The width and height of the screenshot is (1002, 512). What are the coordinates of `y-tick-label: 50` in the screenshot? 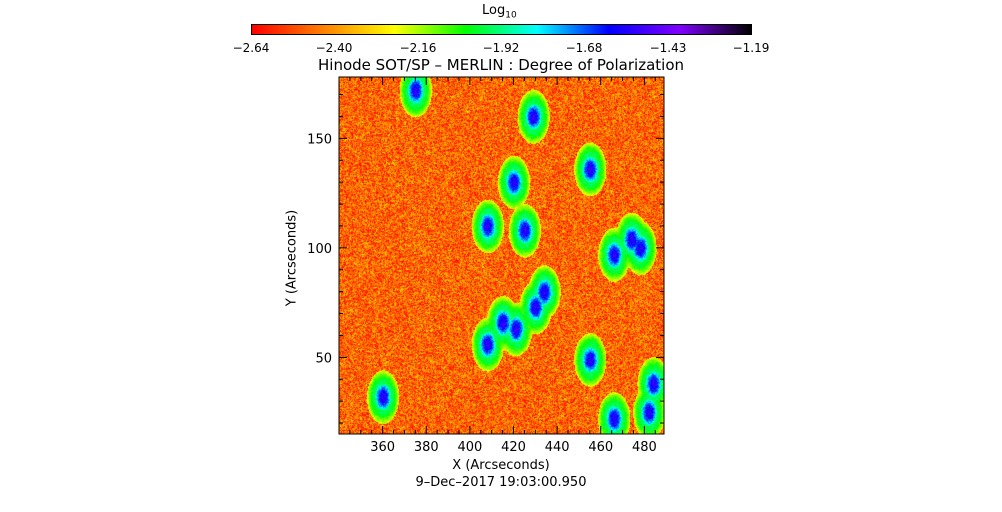 It's located at (323, 358).